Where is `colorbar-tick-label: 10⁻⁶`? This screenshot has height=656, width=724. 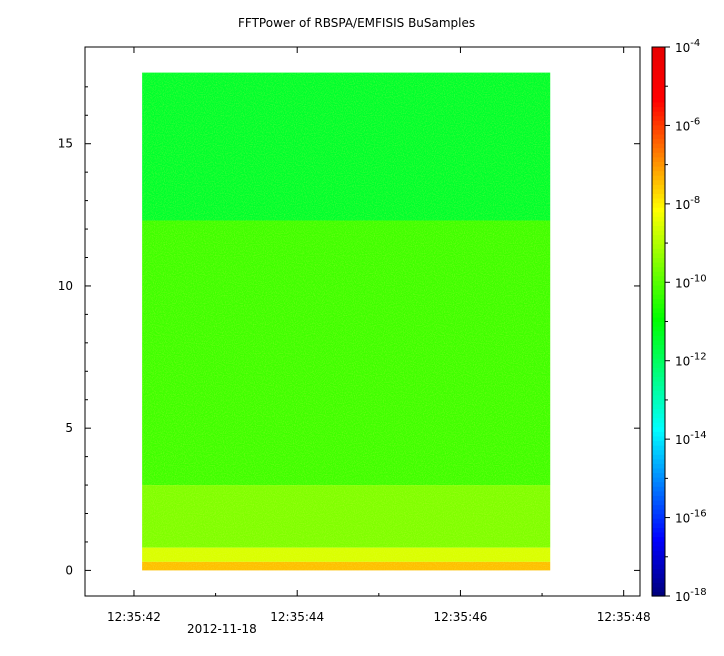 colorbar-tick-label: 10⁻⁶ is located at coordinates (687, 124).